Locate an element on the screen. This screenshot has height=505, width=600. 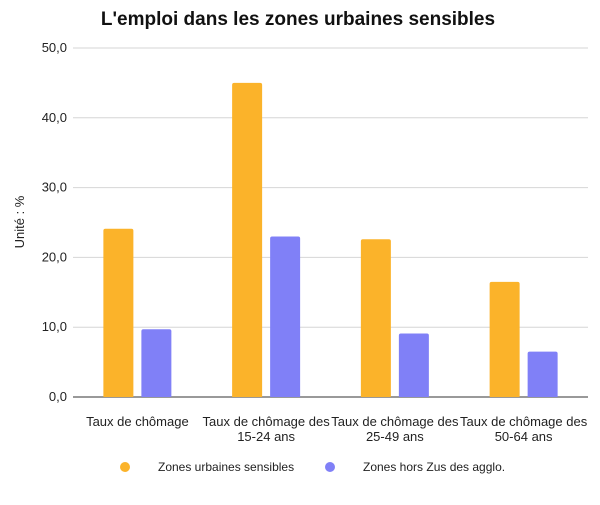
y-tick-label: 10,0 is located at coordinates (54, 326).